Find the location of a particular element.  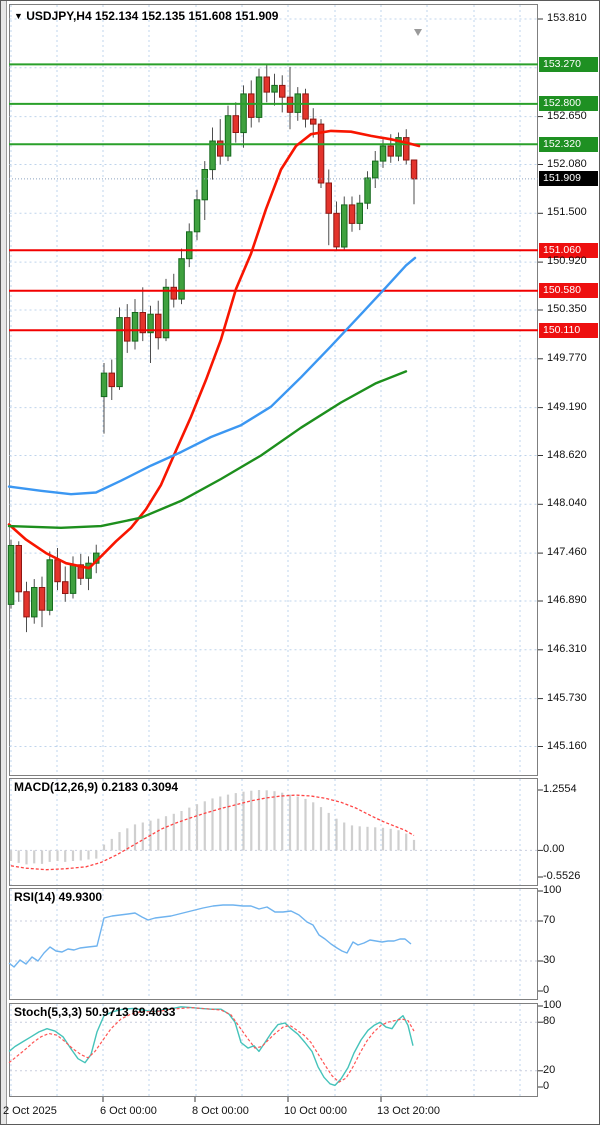

price-axis is located at coordinates (568, 549).